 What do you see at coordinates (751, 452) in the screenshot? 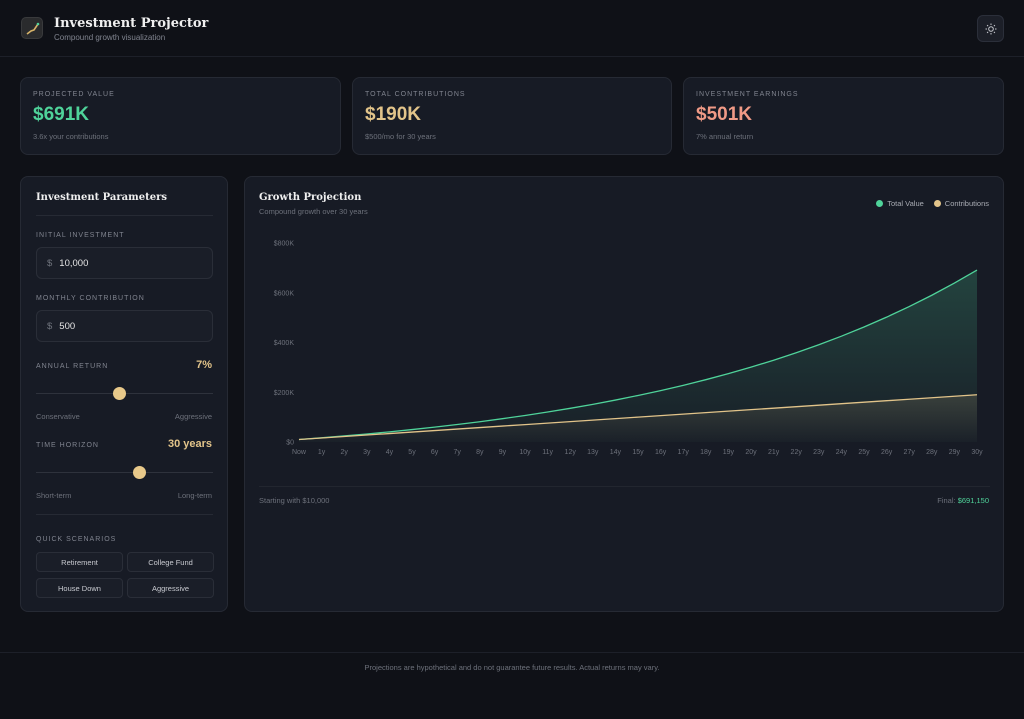
I see `x-tick-label: 20y` at bounding box center [751, 452].